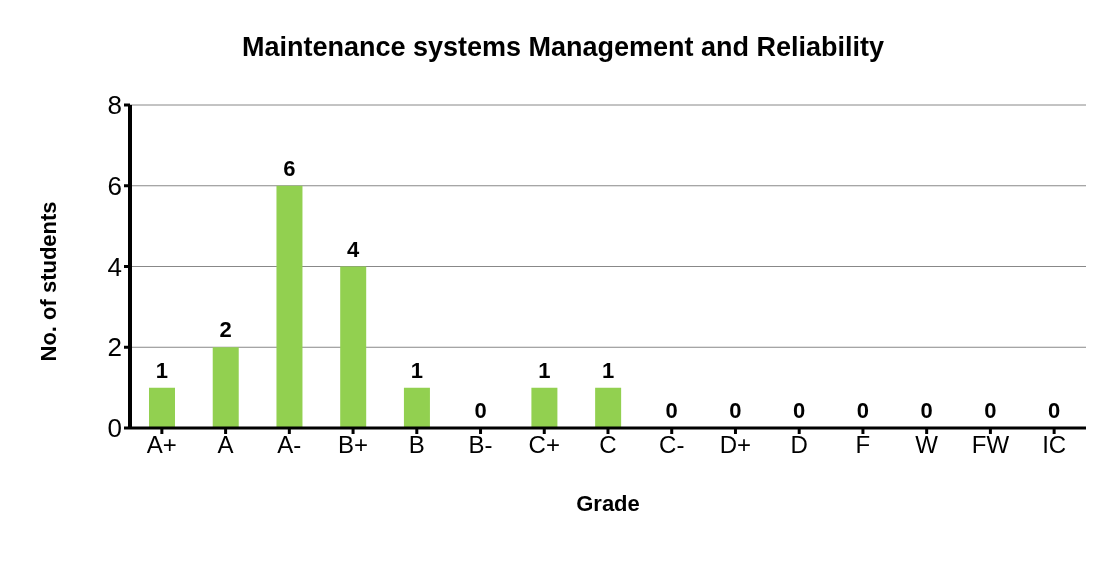 This screenshot has width=1100, height=561. Describe the element at coordinates (480, 445) in the screenshot. I see `x-tick-label: B-` at that location.